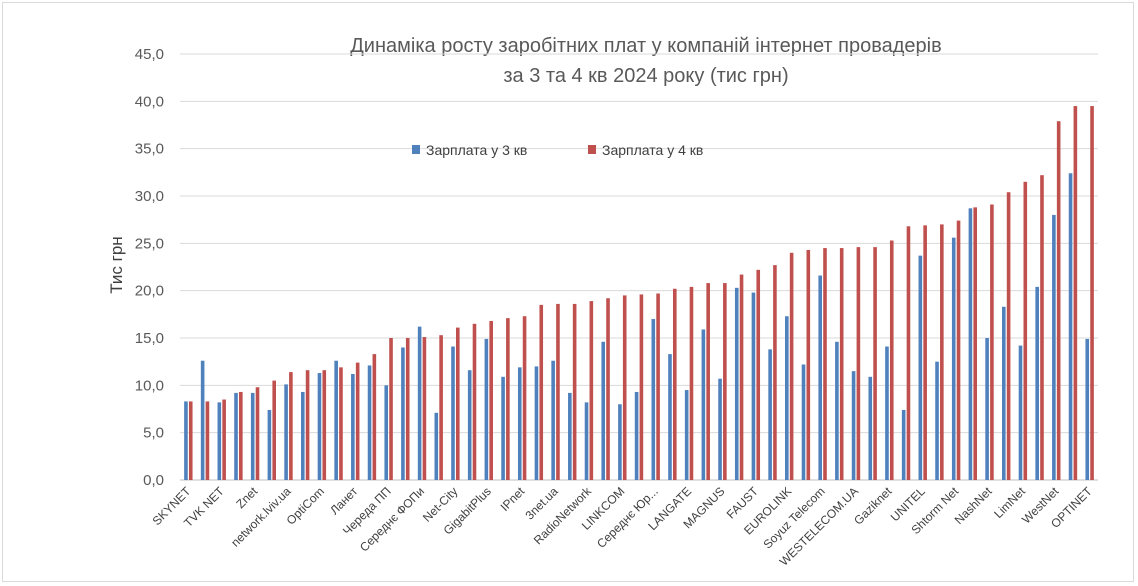 The image size is (1138, 586). What do you see at coordinates (513, 499) in the screenshot?
I see `x-tick-label: IPnet` at bounding box center [513, 499].